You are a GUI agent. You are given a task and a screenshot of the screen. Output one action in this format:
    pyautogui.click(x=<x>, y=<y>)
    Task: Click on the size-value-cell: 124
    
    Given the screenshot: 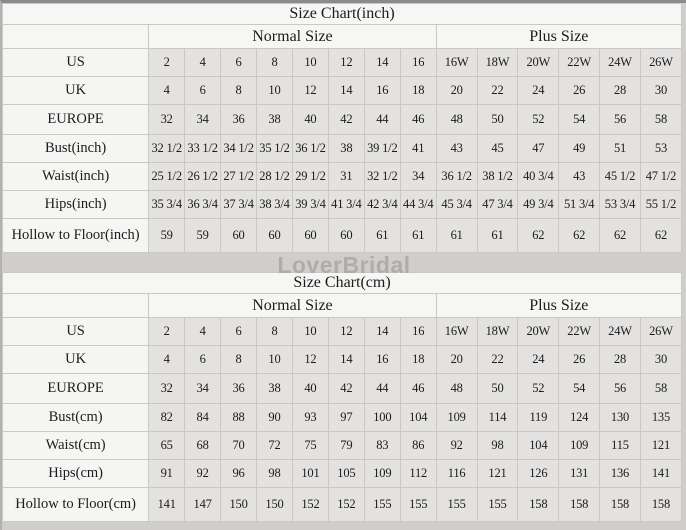 What is the action you would take?
    pyautogui.click(x=579, y=417)
    